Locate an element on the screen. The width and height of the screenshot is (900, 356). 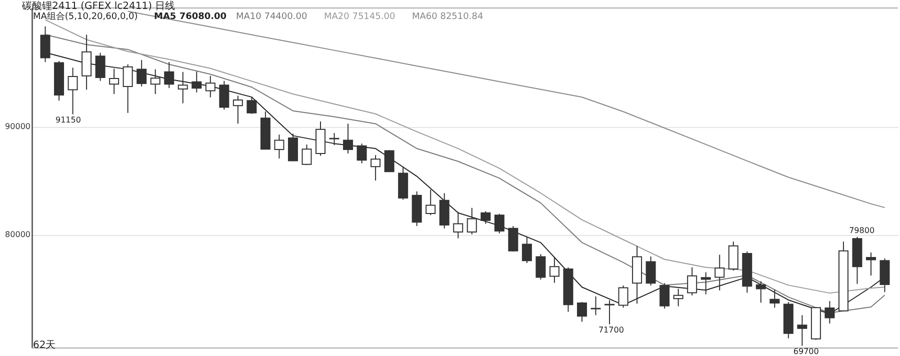
chart-subtitle: MA组合(5,10,20,60,0,0) is located at coordinates (85, 16).